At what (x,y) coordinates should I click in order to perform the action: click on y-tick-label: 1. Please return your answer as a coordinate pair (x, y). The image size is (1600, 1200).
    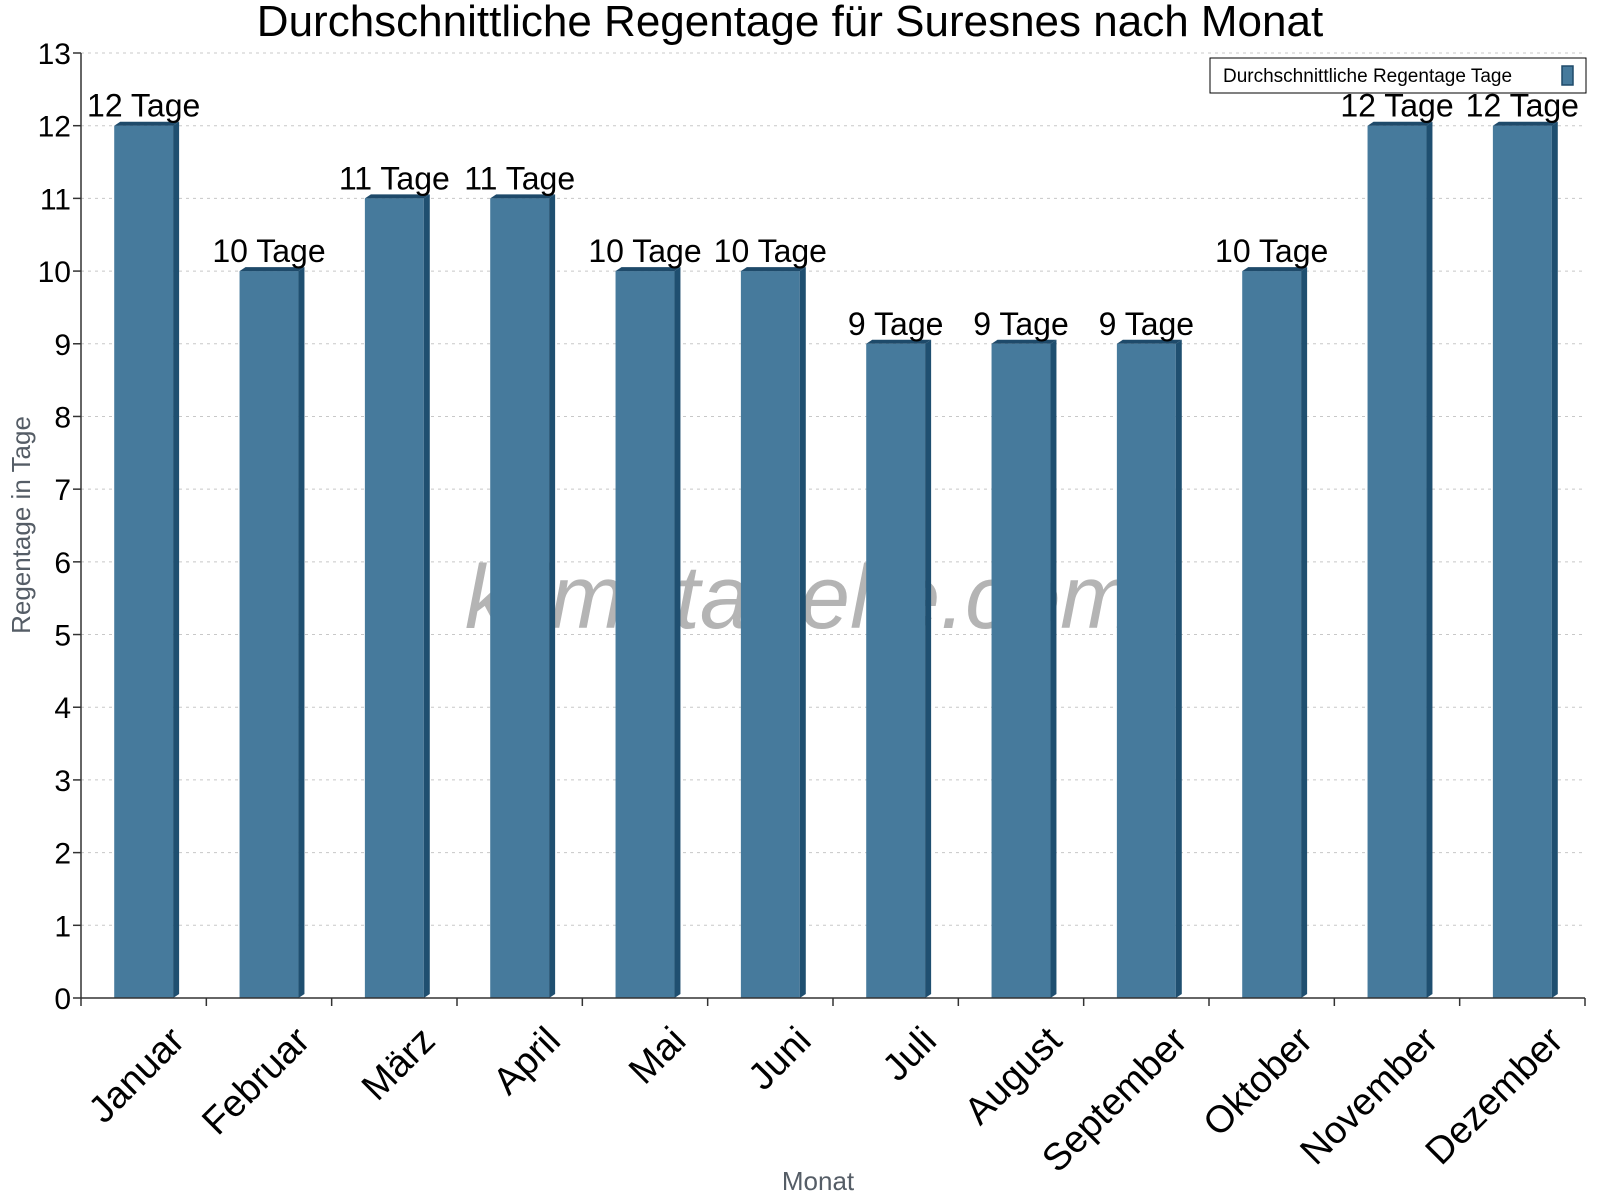
    Looking at the image, I should click on (62, 926).